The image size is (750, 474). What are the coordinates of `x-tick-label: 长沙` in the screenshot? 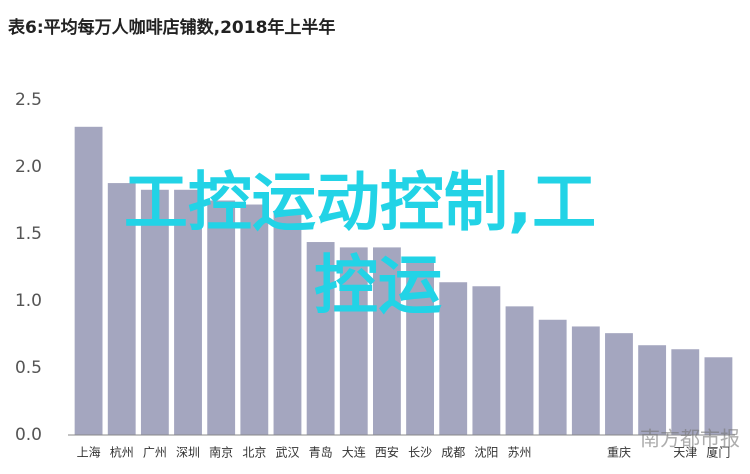 It's located at (420, 453).